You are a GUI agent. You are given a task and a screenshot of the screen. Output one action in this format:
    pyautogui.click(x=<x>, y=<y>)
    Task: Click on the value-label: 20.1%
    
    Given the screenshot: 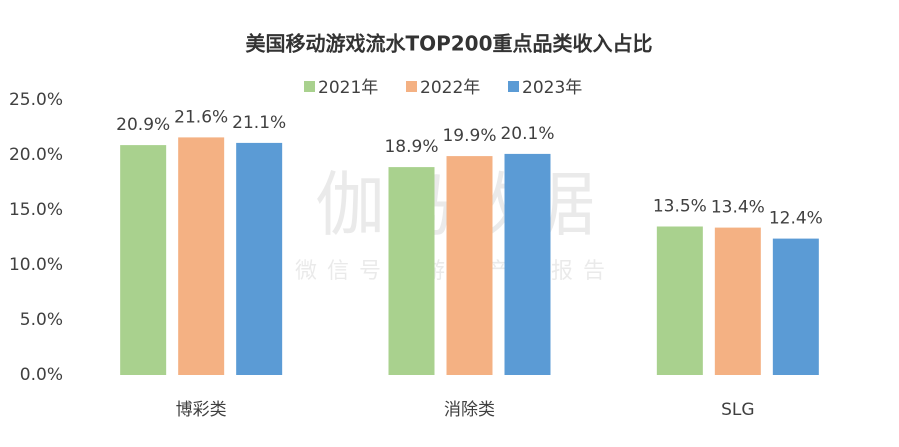 What is the action you would take?
    pyautogui.click(x=527, y=134)
    